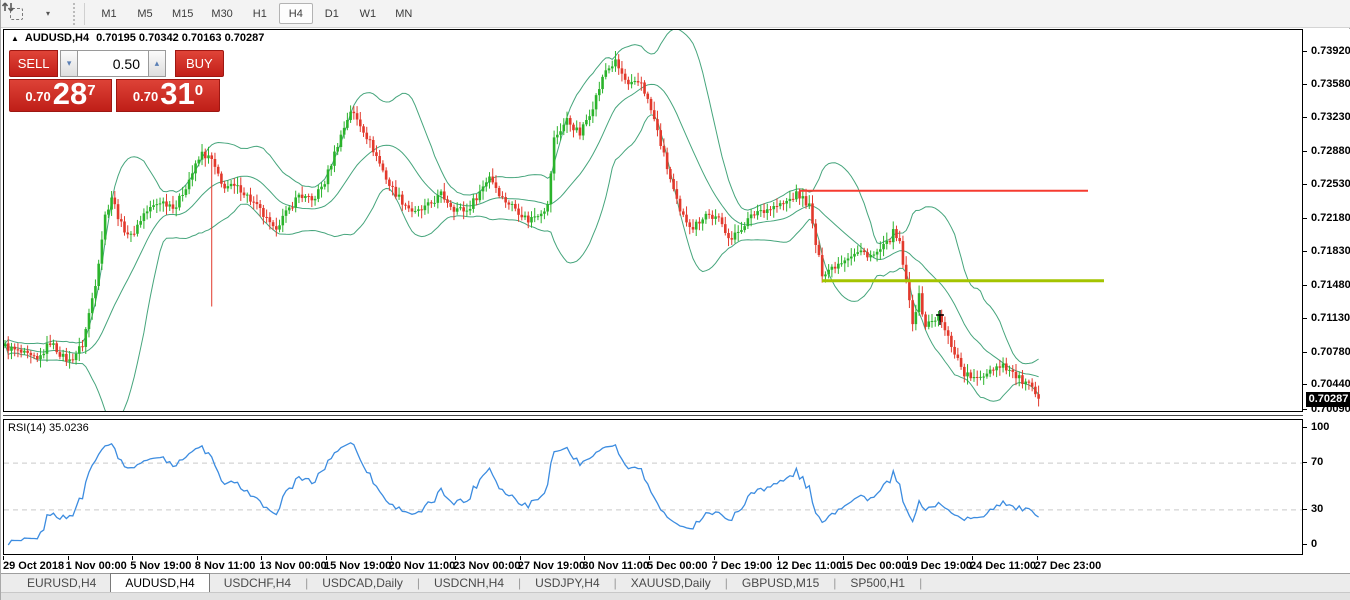  I want to click on buy-price-prefix: 0.70, so click(145, 96).